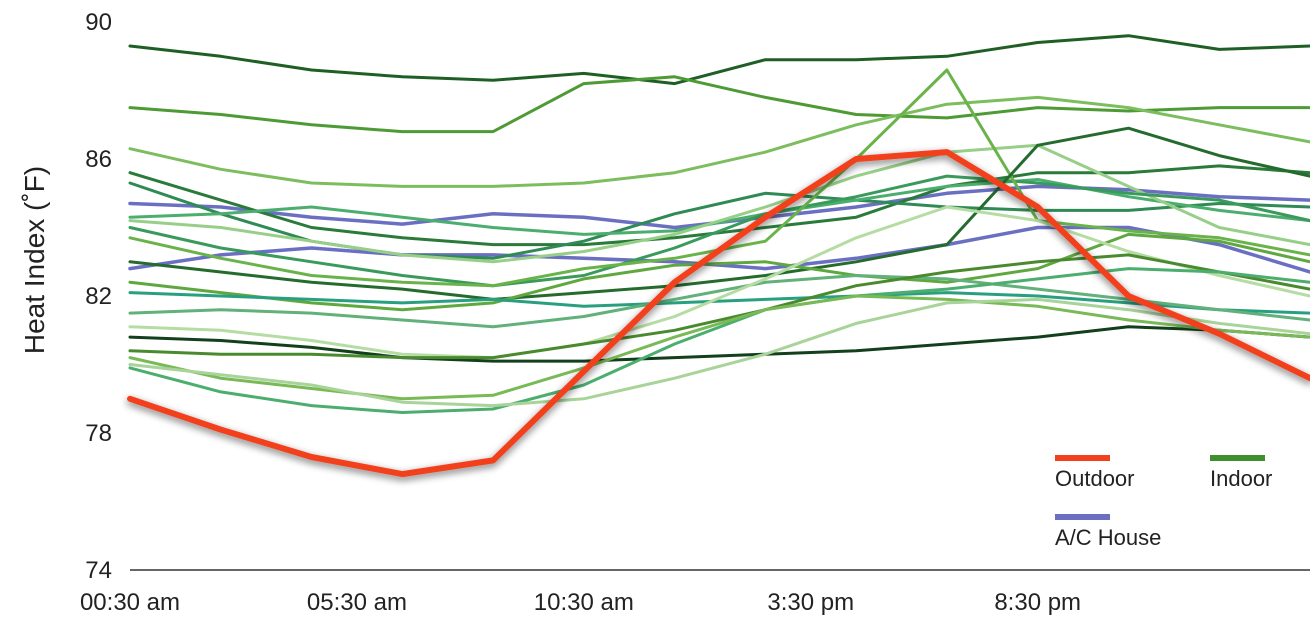 The width and height of the screenshot is (1310, 620). I want to click on x-axis-ticks: 00:30 am 05:30 am 10:30 am 3:30 pm 8:30 pm, so click(580, 602).